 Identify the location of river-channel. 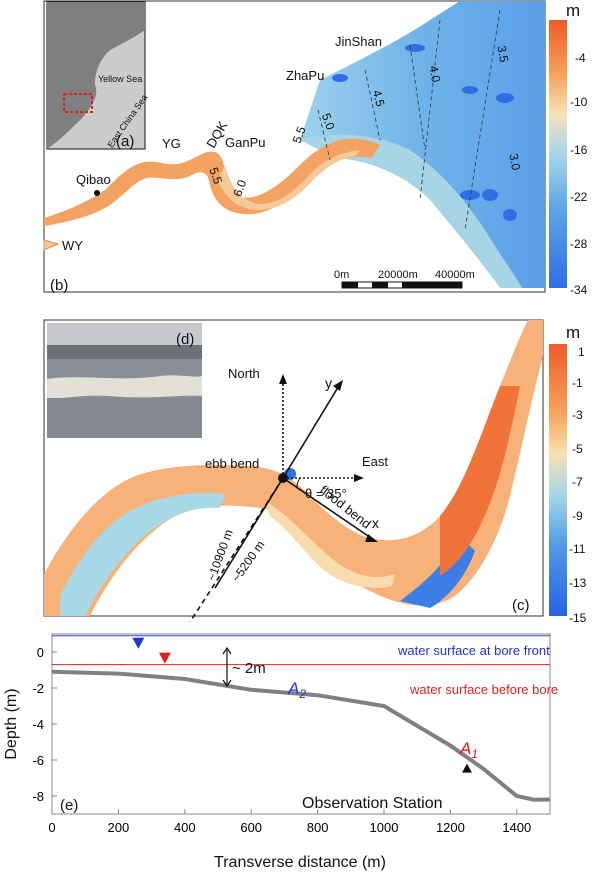
(212, 182).